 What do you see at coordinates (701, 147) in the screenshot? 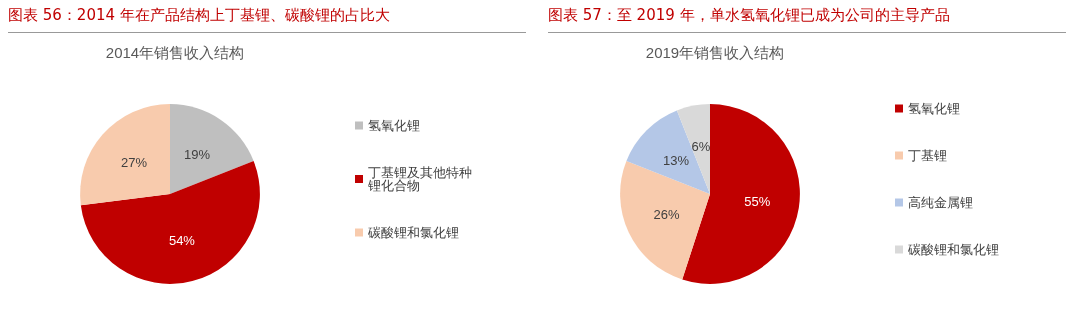
I see `data-label: 6%` at bounding box center [701, 147].